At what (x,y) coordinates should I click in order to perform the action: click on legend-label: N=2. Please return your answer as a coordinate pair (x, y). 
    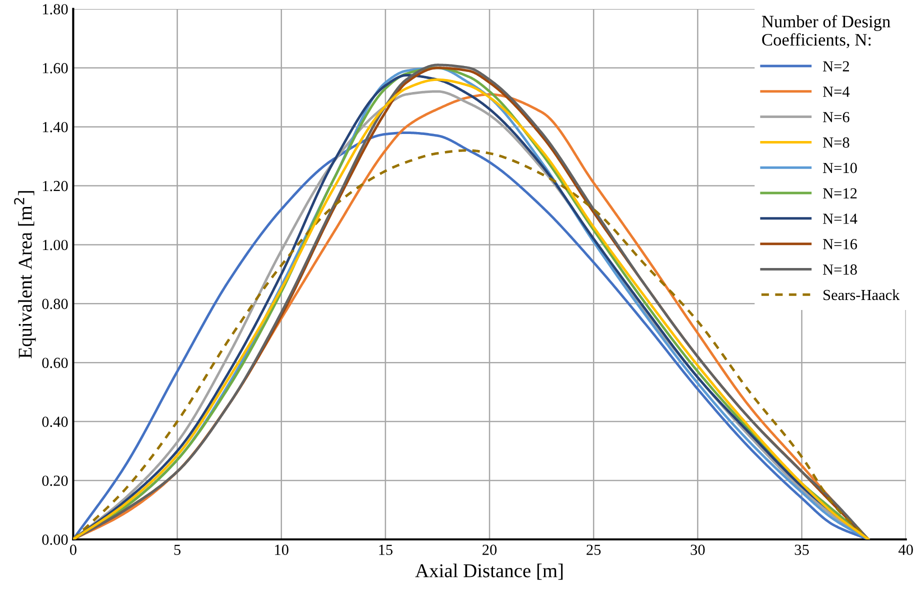
    Looking at the image, I should click on (835, 66).